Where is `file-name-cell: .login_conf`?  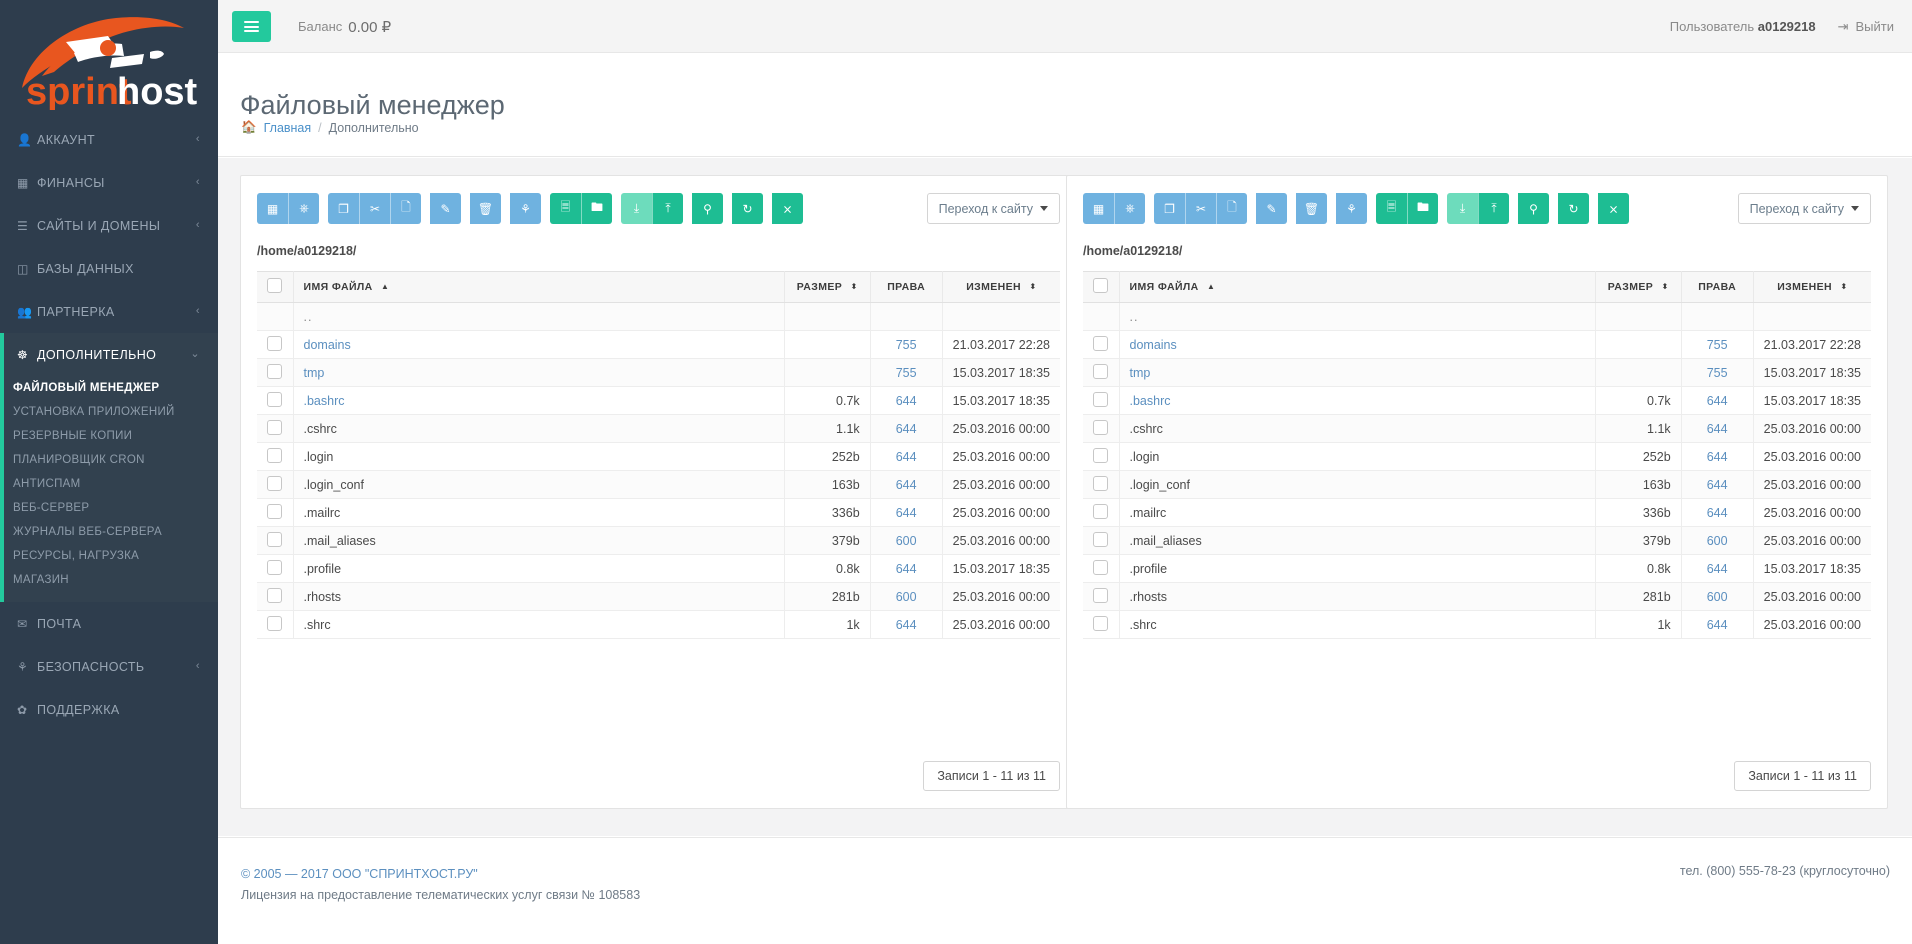 file-name-cell: .login_conf is located at coordinates (539, 484).